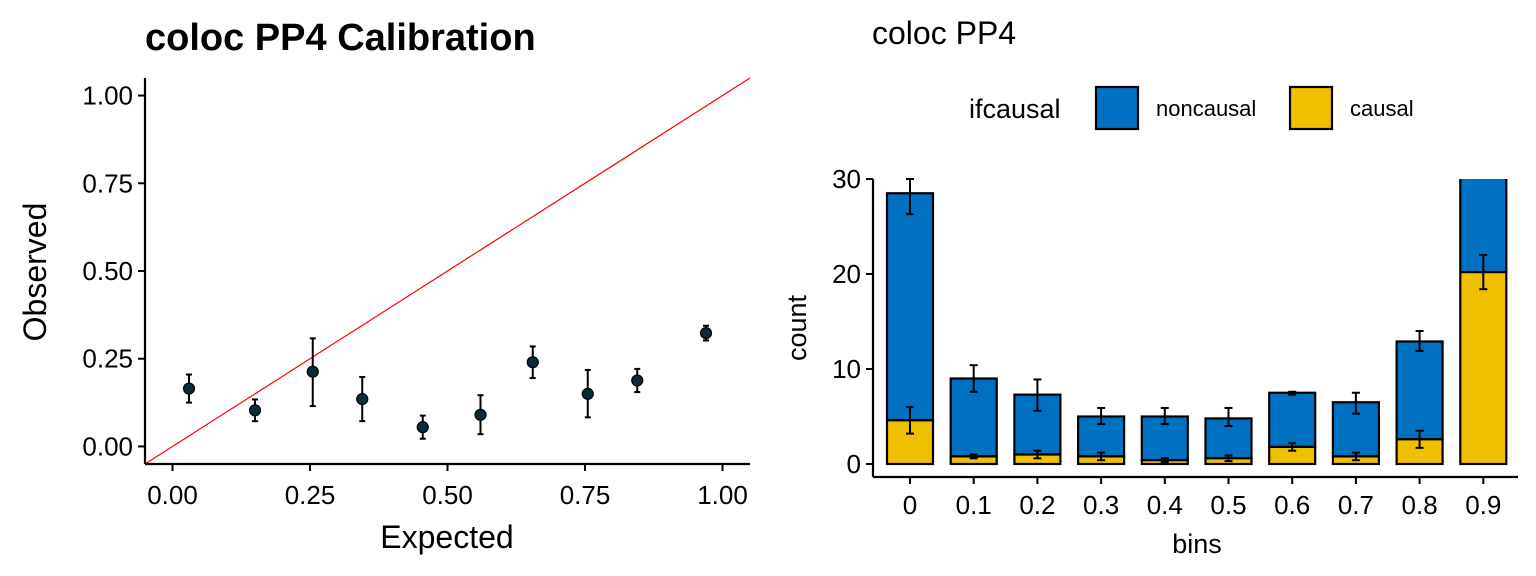 The width and height of the screenshot is (1536, 576). I want to click on x-tick-label: 0.1, so click(974, 505).